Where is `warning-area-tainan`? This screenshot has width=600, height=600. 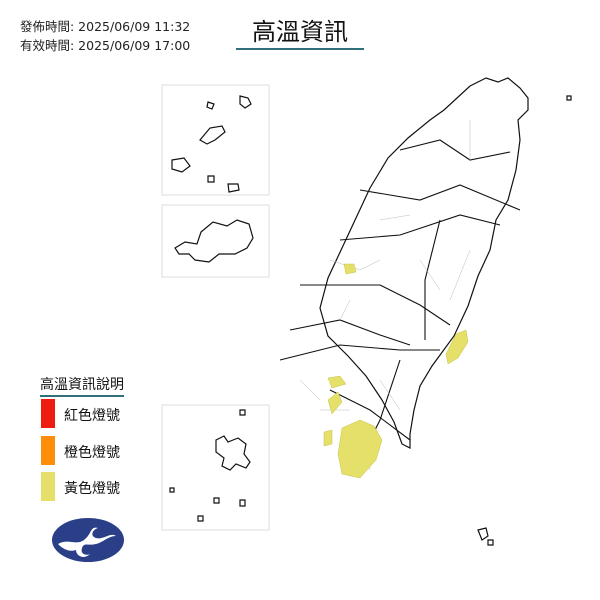 warning-area-tainan is located at coordinates (335, 403).